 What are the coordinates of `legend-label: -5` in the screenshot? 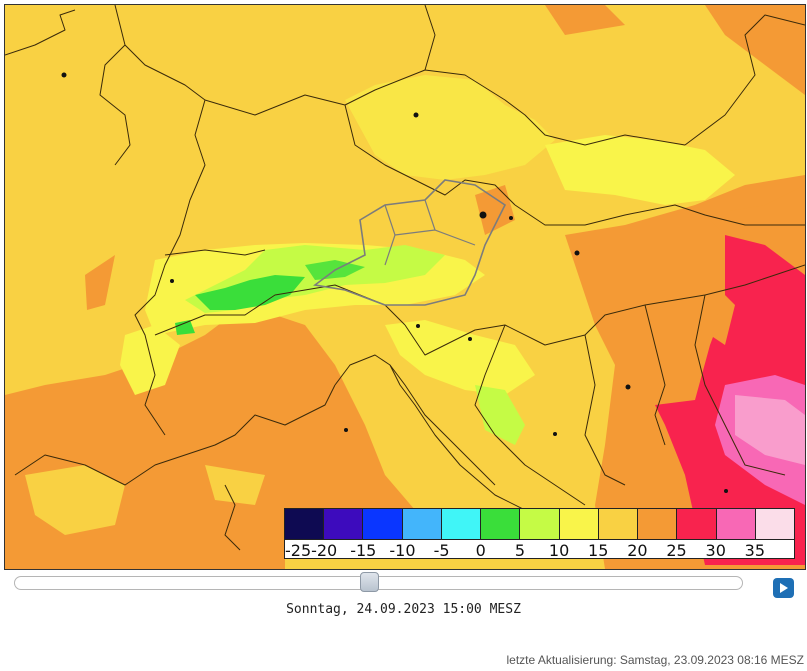 It's located at (441, 550).